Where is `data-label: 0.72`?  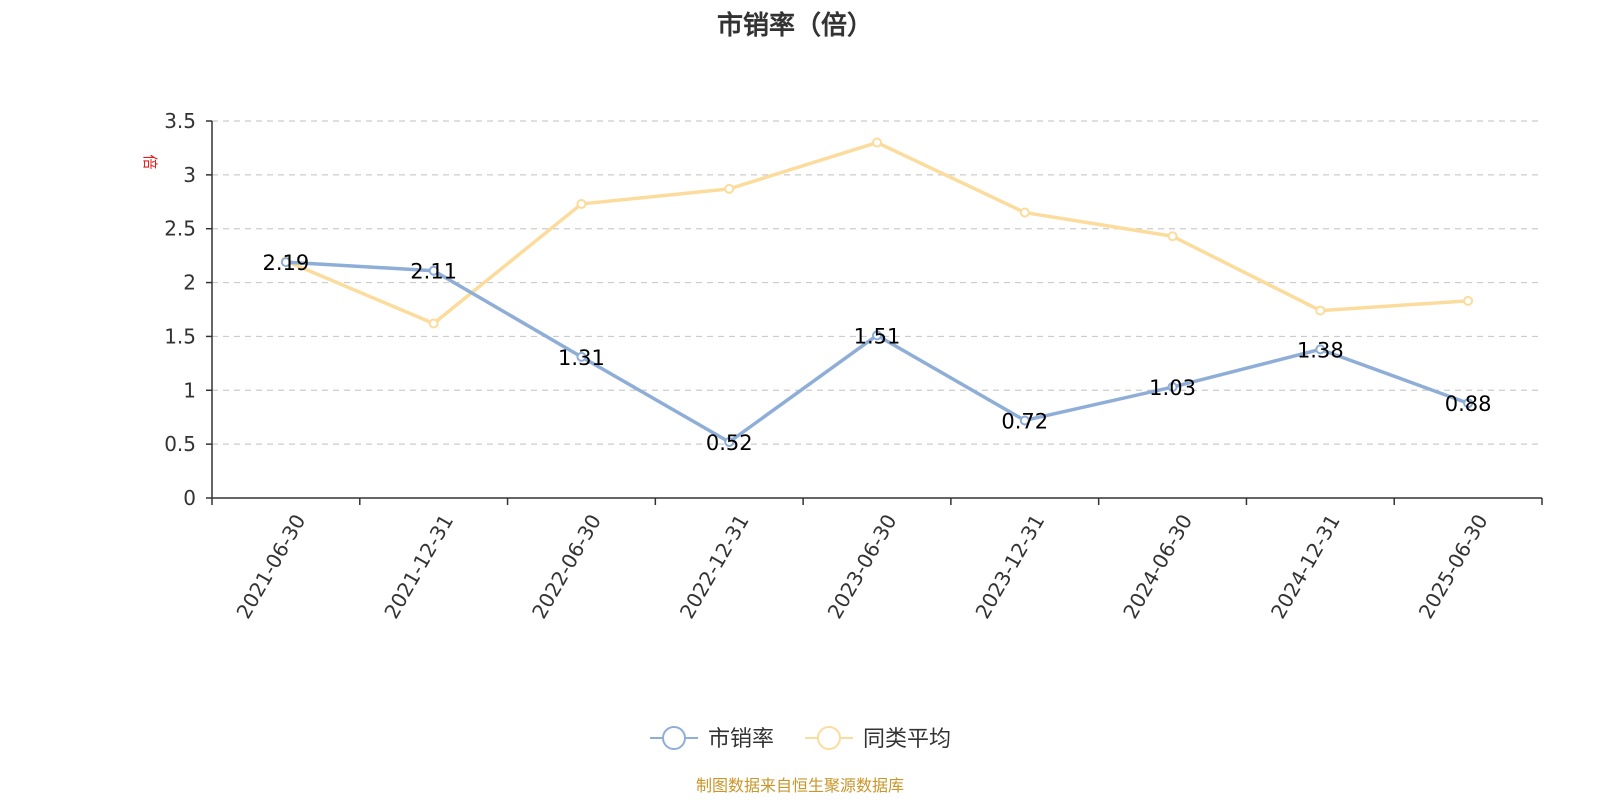
data-label: 0.72 is located at coordinates (1024, 421).